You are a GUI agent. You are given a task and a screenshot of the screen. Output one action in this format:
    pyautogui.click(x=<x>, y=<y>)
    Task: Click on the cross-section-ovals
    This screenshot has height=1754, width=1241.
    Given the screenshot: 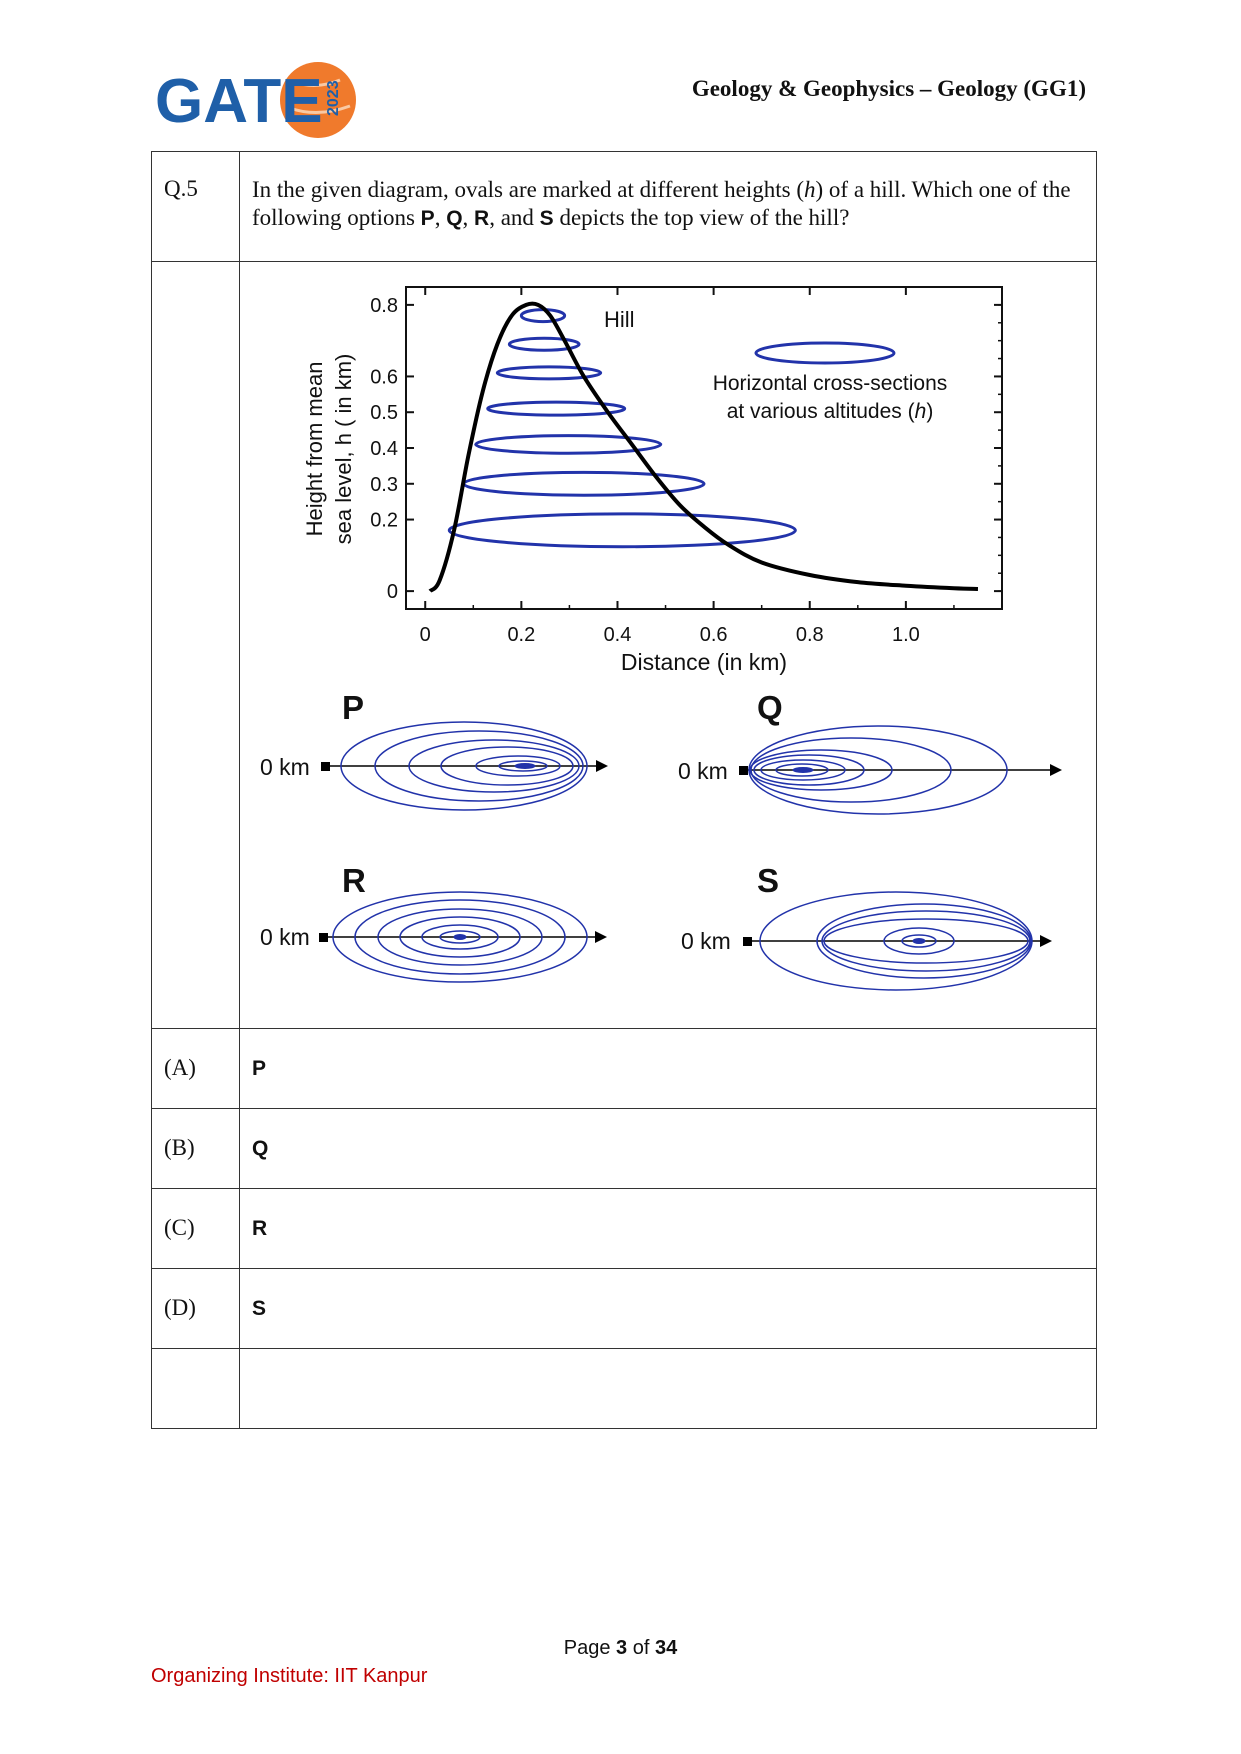 What is the action you would take?
    pyautogui.click(x=622, y=428)
    